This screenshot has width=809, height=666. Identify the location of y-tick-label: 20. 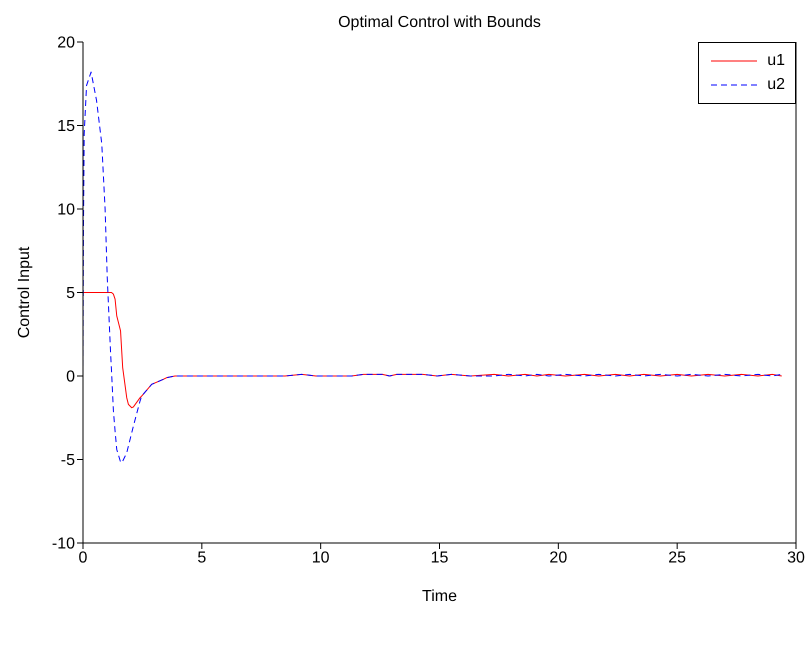
(66, 43).